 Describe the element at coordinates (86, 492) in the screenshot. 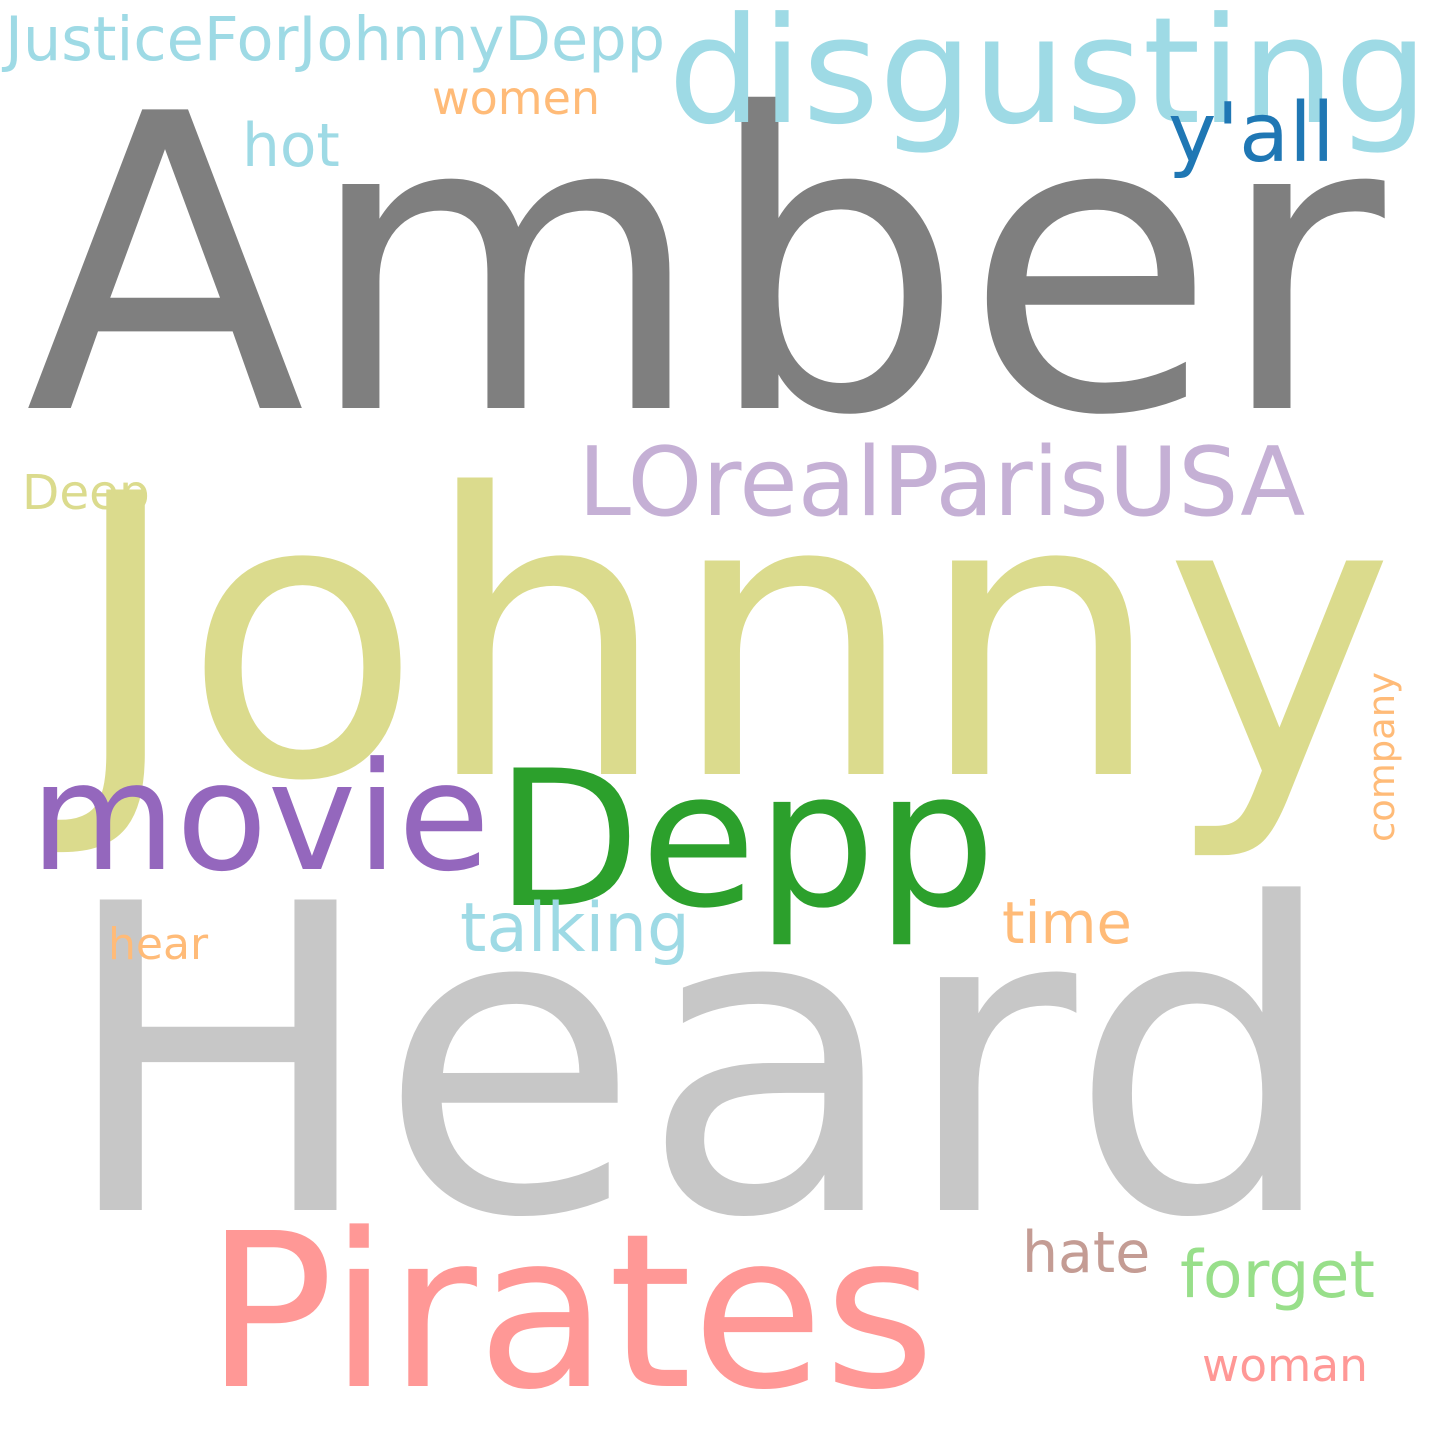

I see `word-deep: Deep` at that location.